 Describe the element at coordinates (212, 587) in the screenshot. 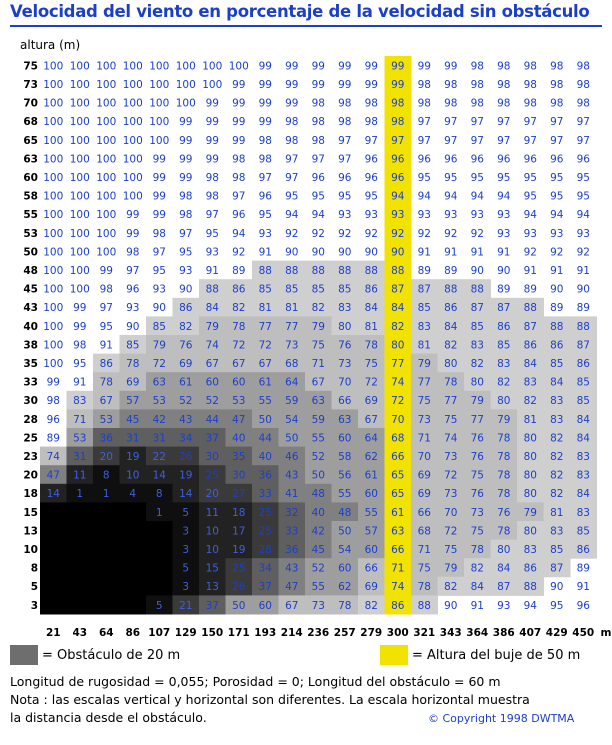

I see `cell-value-label: 13` at that location.